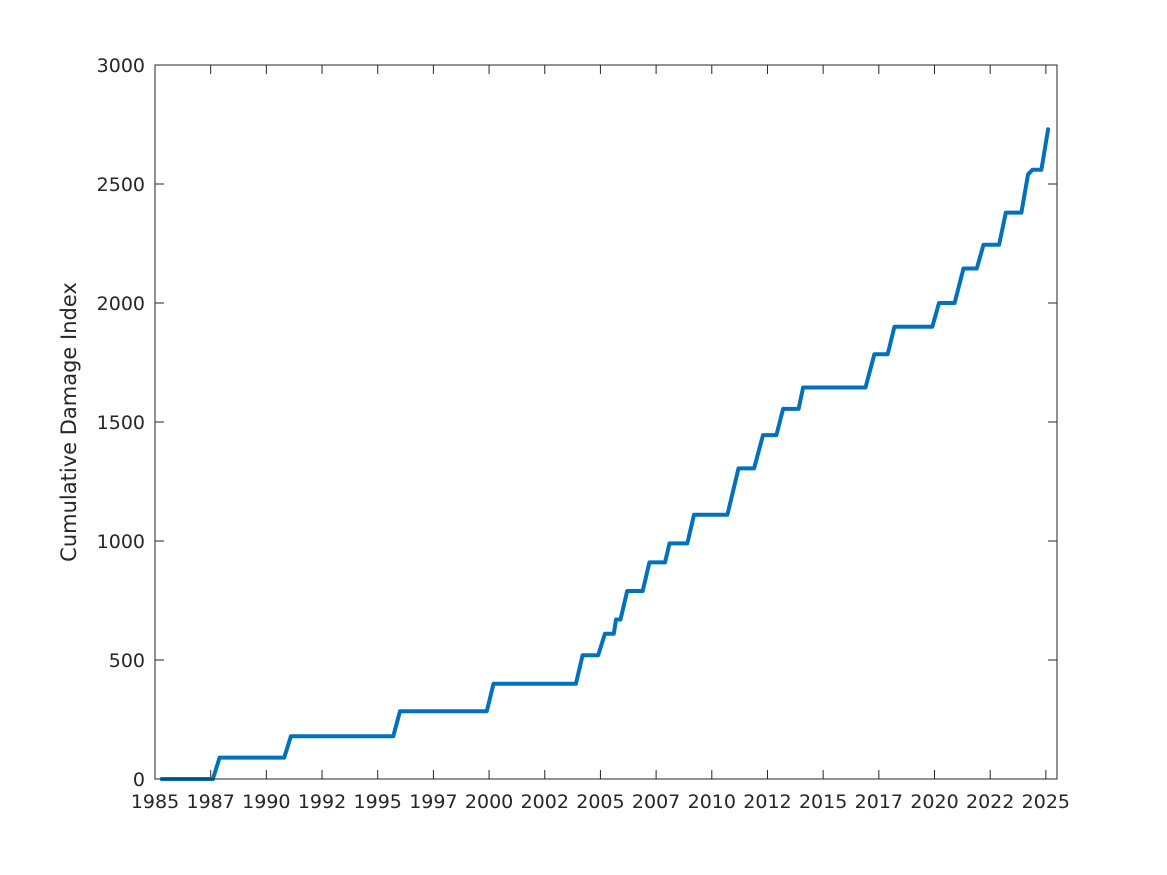 The image size is (1167, 875). I want to click on x-tick-label: 1990, so click(266, 802).